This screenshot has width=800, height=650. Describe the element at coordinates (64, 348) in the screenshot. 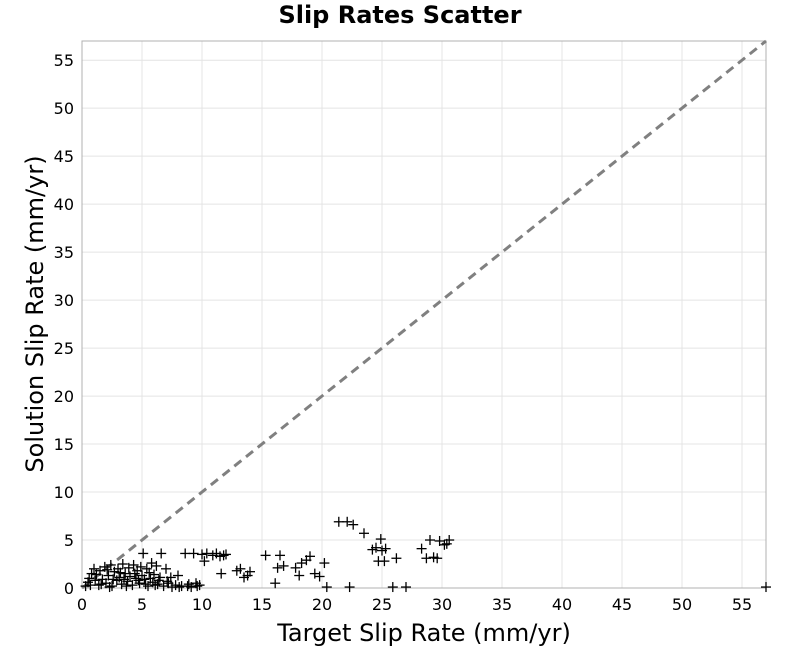

I see `y-tick-label: 25` at that location.